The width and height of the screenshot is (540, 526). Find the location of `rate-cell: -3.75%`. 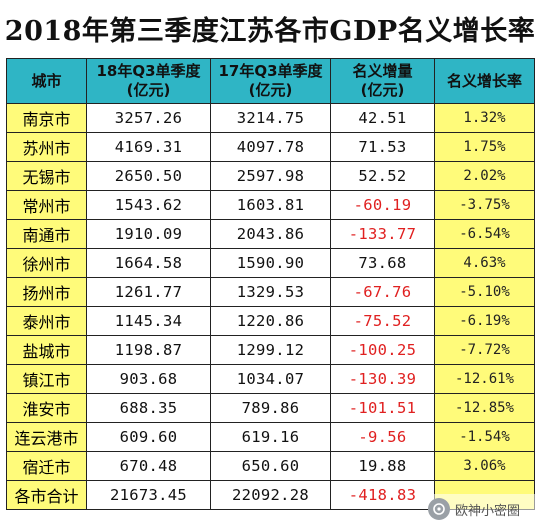

rate-cell: -3.75% is located at coordinates (484, 205).